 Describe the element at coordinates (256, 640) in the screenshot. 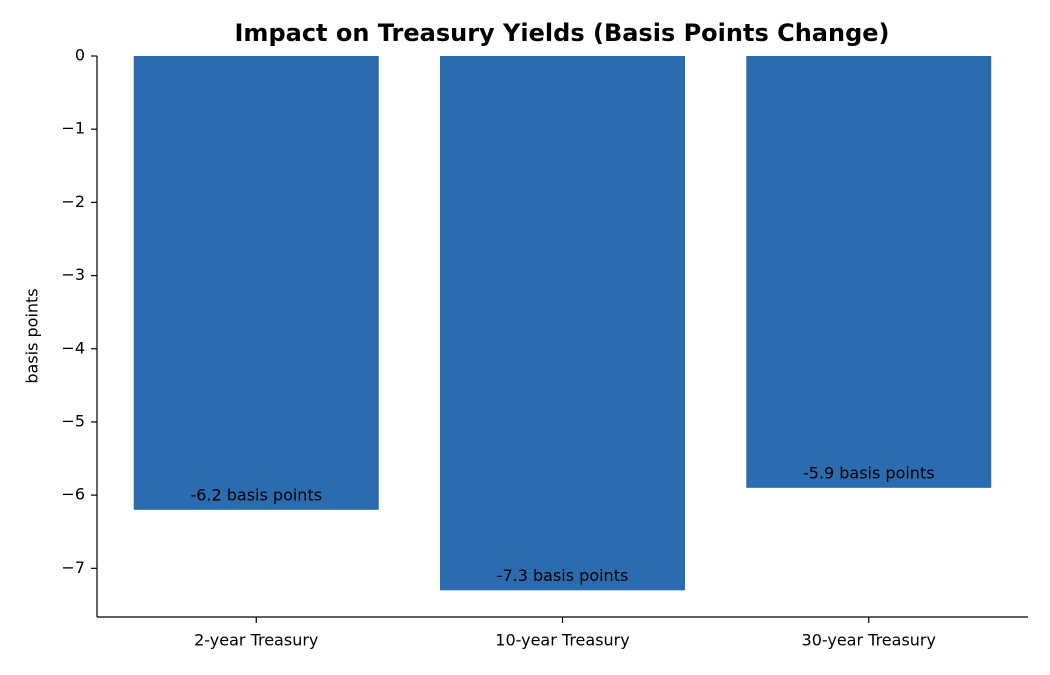

I see `x-tick-label: 2-year Treasury` at that location.